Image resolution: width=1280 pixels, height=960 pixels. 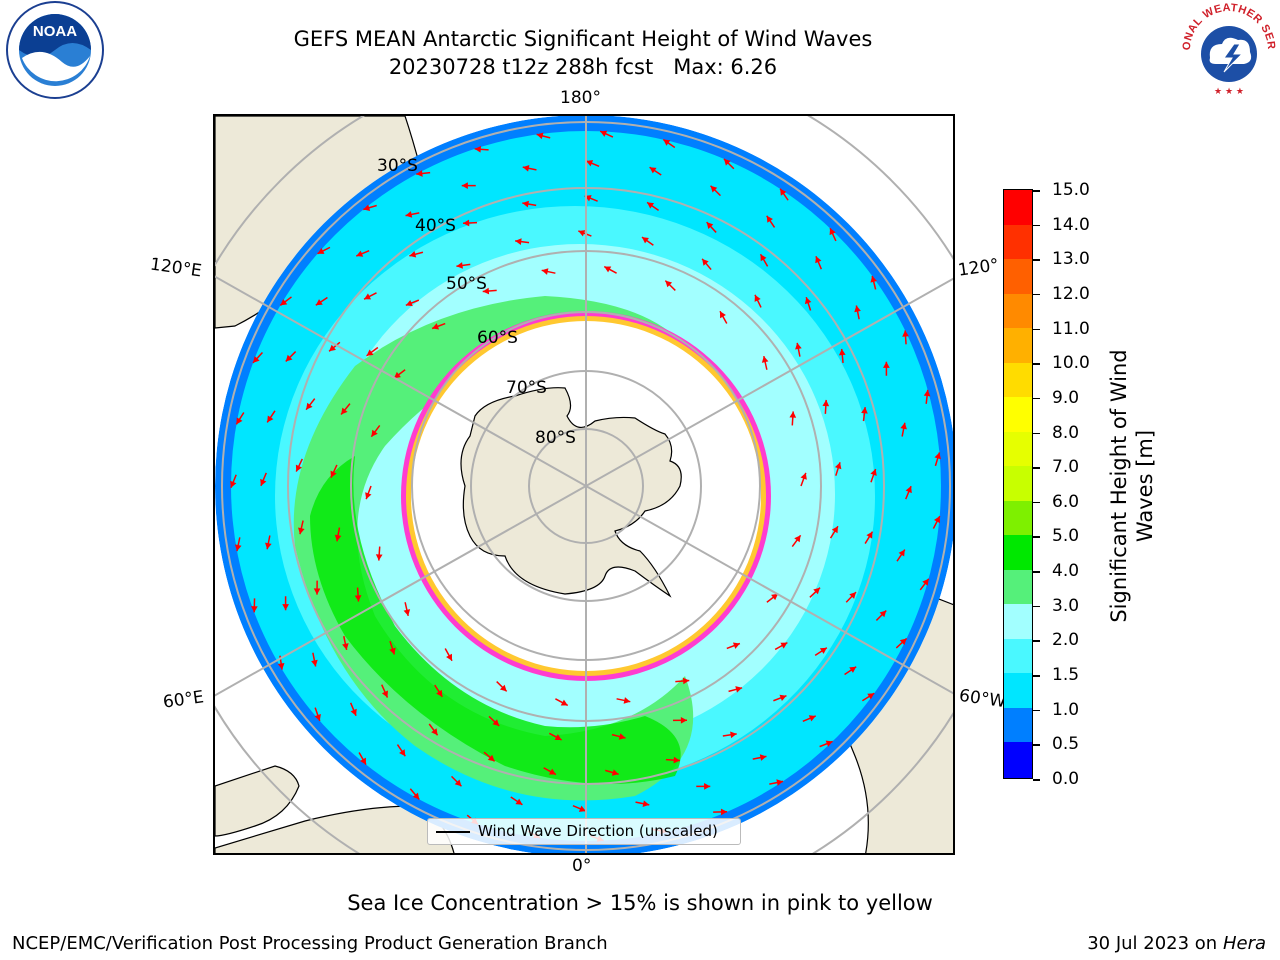 I want to click on noaa-logo: NOAA, so click(x=55, y=52).